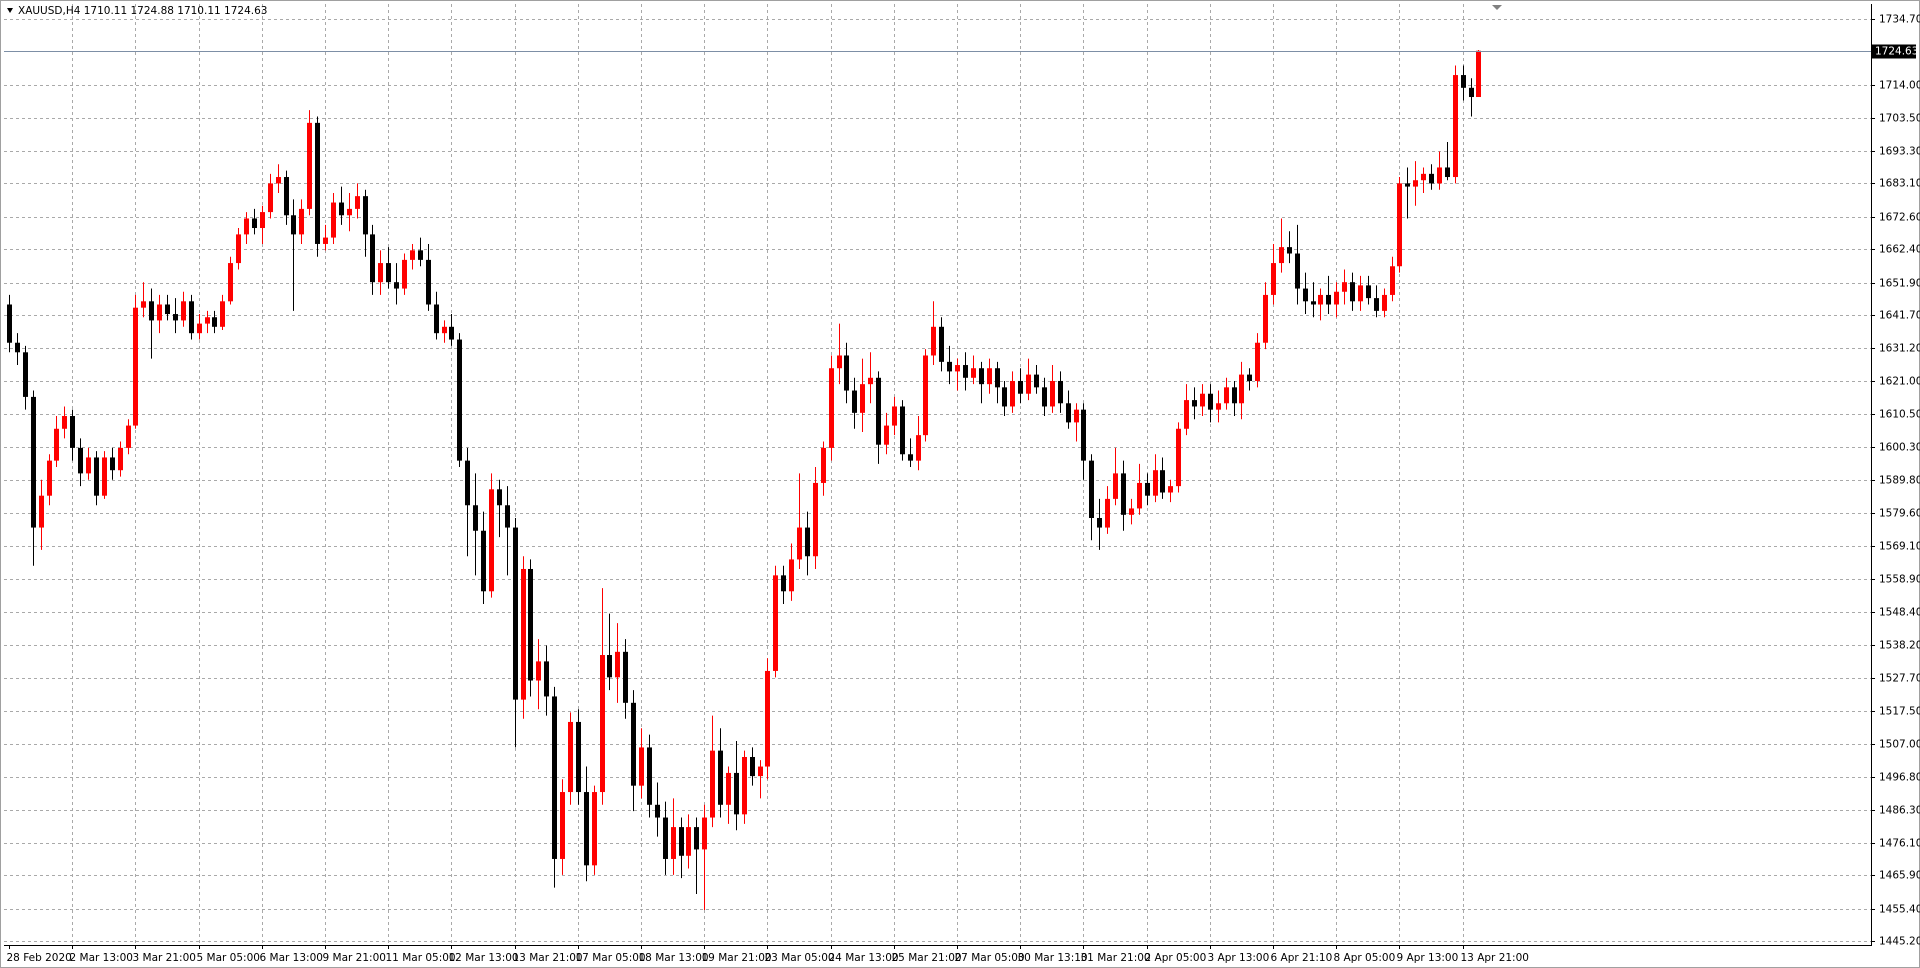 This screenshot has width=1920, height=968. I want to click on y-tick-label: 1476.10, so click(1899, 844).